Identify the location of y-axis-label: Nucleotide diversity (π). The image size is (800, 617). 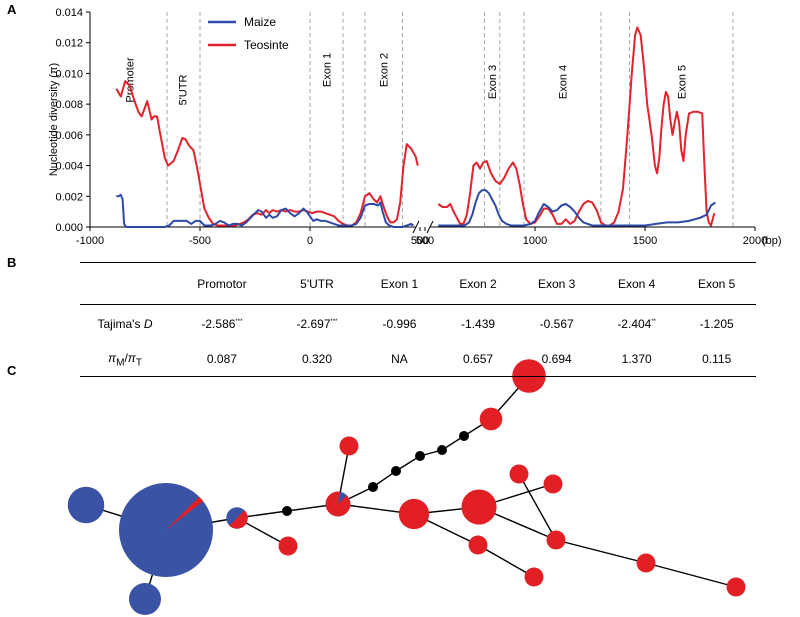
(54, 119).